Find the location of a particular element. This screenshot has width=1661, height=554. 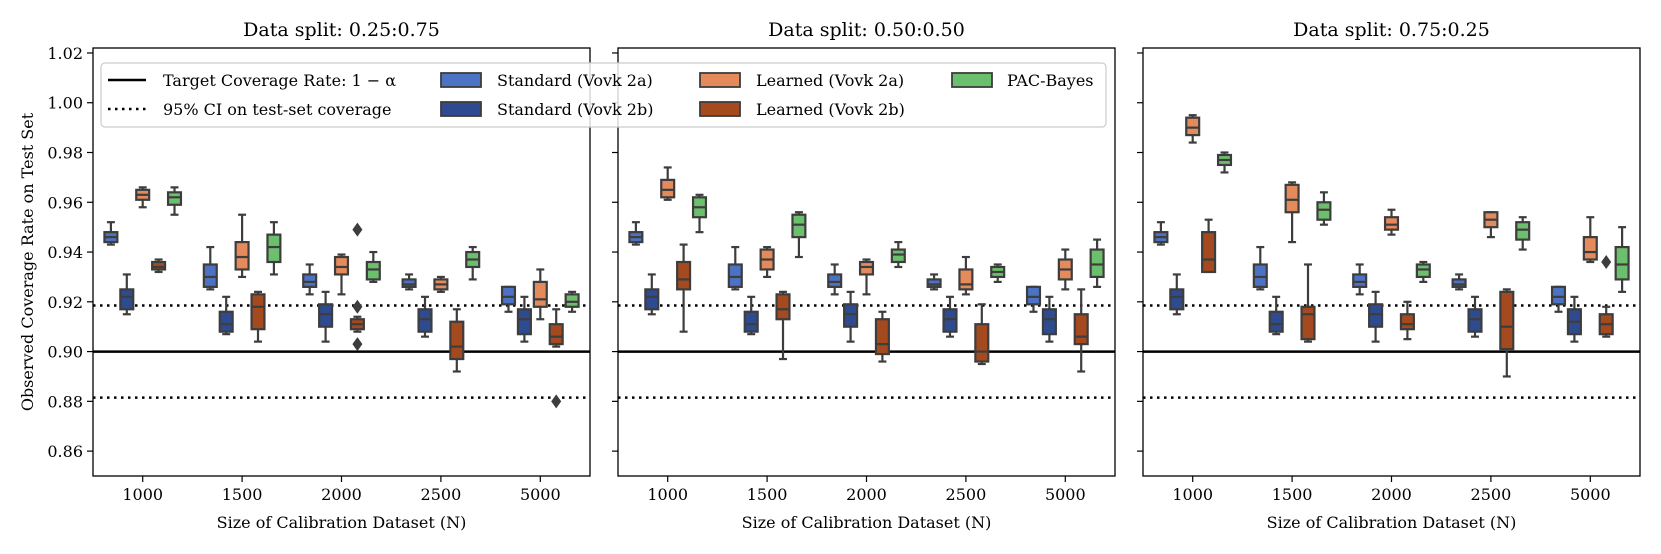

legend-label: 95% CI on test-set coverage is located at coordinates (277, 109).